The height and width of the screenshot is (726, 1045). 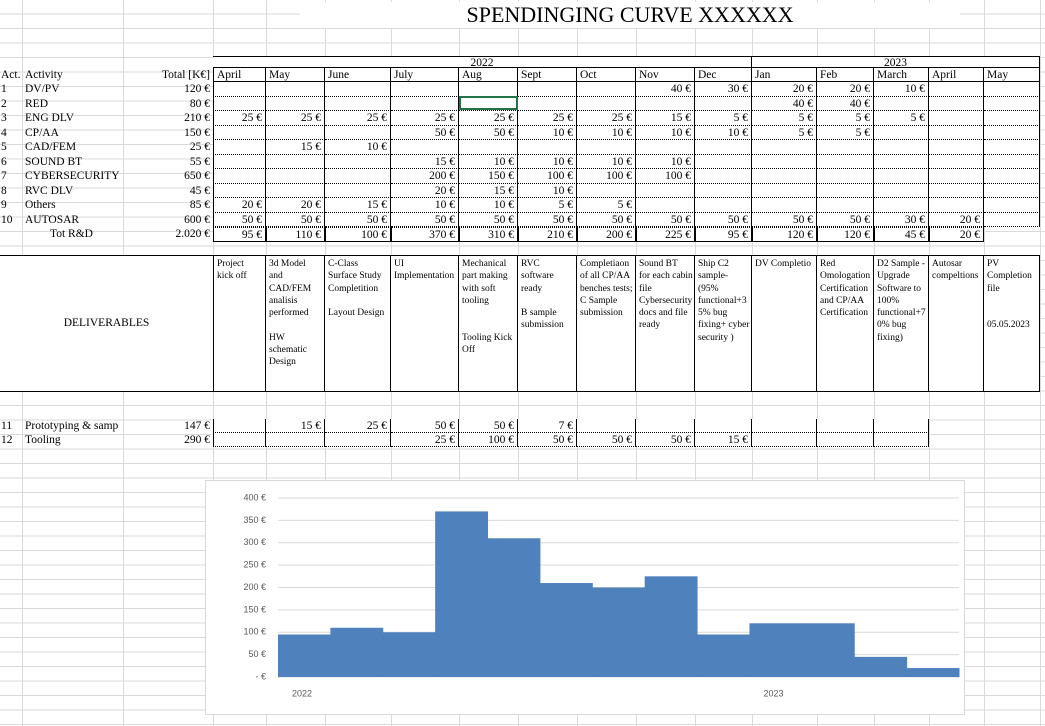 What do you see at coordinates (50, 118) in the screenshot?
I see `activity-name: ENG DLV` at bounding box center [50, 118].